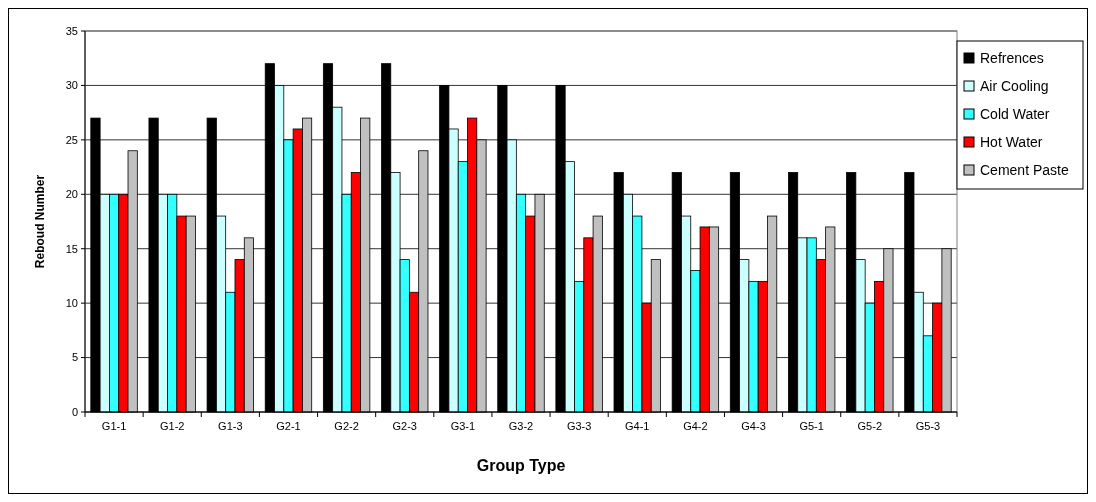 The width and height of the screenshot is (1096, 502). What do you see at coordinates (71, 30) in the screenshot?
I see `y-tick-label: 35` at bounding box center [71, 30].